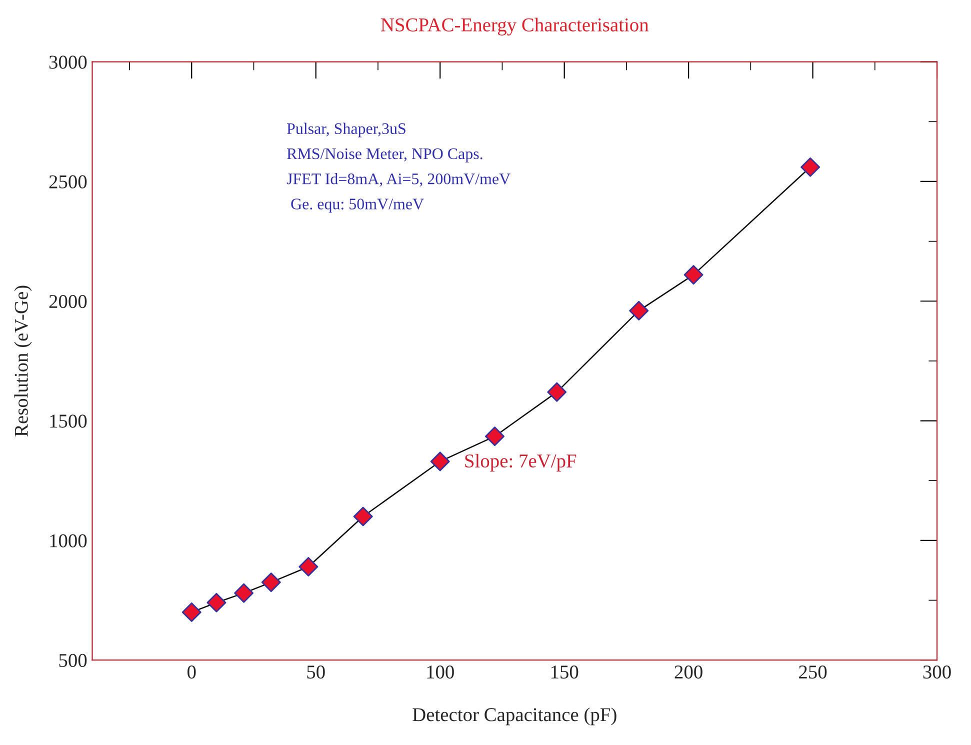  I want to click on y-tick-label: 1000, so click(68, 541).